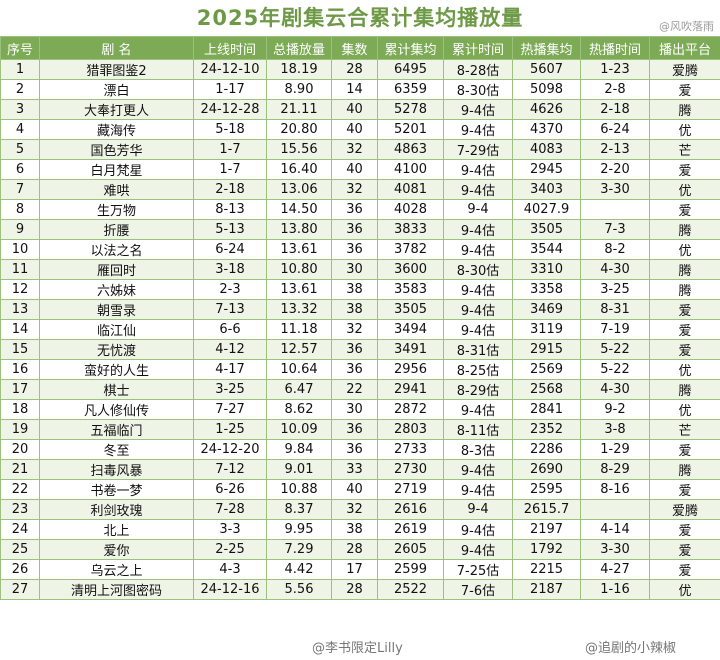 This screenshot has height=660, width=720. Describe the element at coordinates (116, 349) in the screenshot. I see `cell-drama-name: 无忧渡` at that location.